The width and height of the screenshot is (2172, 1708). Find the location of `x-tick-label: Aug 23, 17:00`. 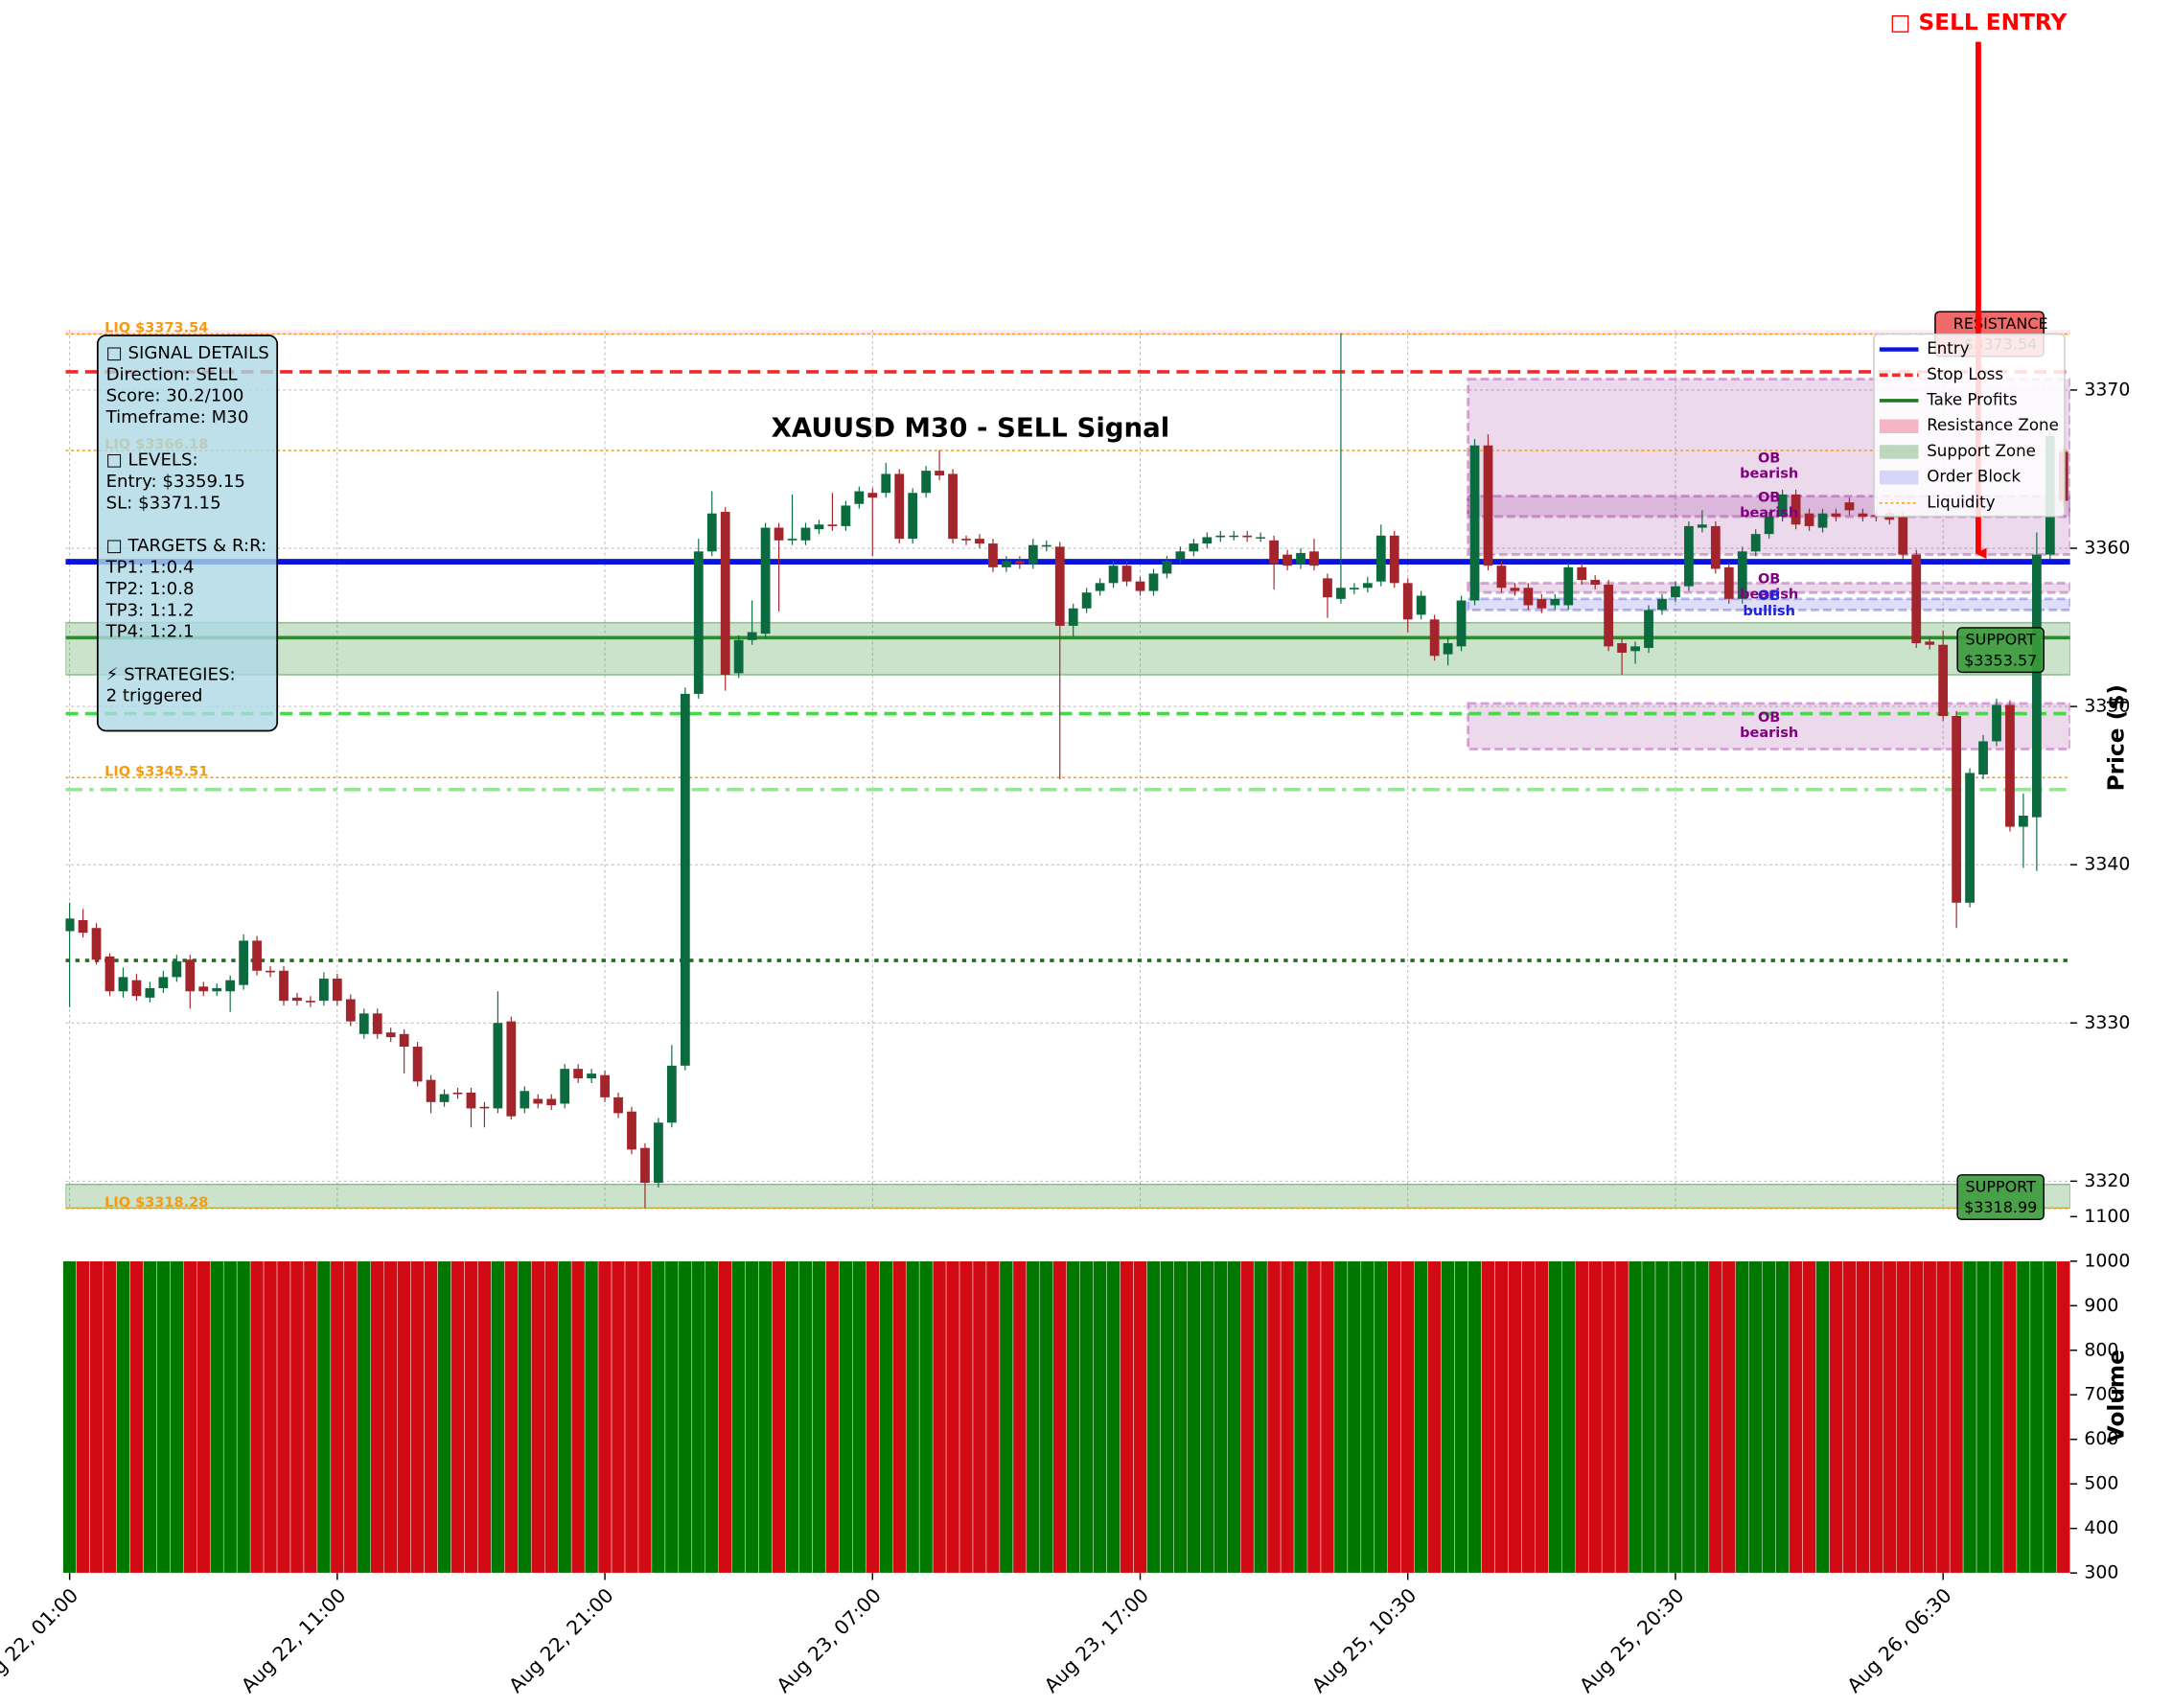

x-tick-label: Aug 23, 17:00 is located at coordinates (1096, 1639).